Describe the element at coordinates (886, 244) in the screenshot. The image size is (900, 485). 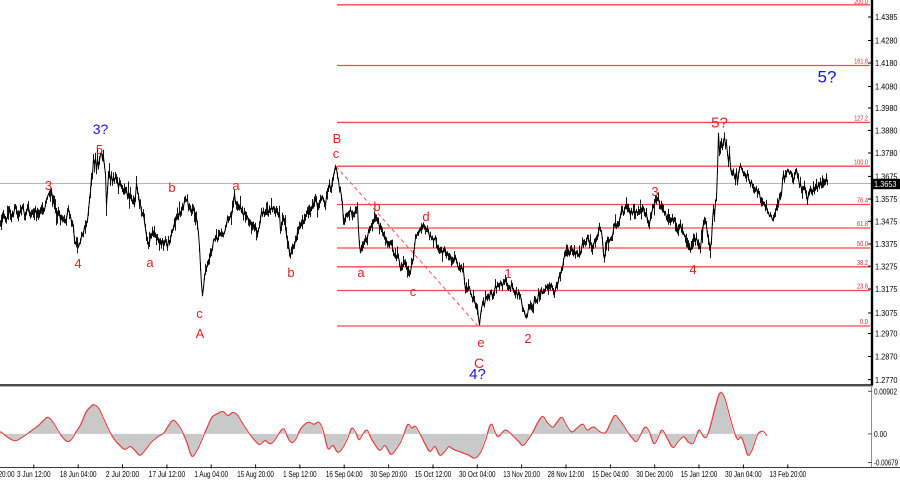
I see `svg-text: 1.3375` at that location.